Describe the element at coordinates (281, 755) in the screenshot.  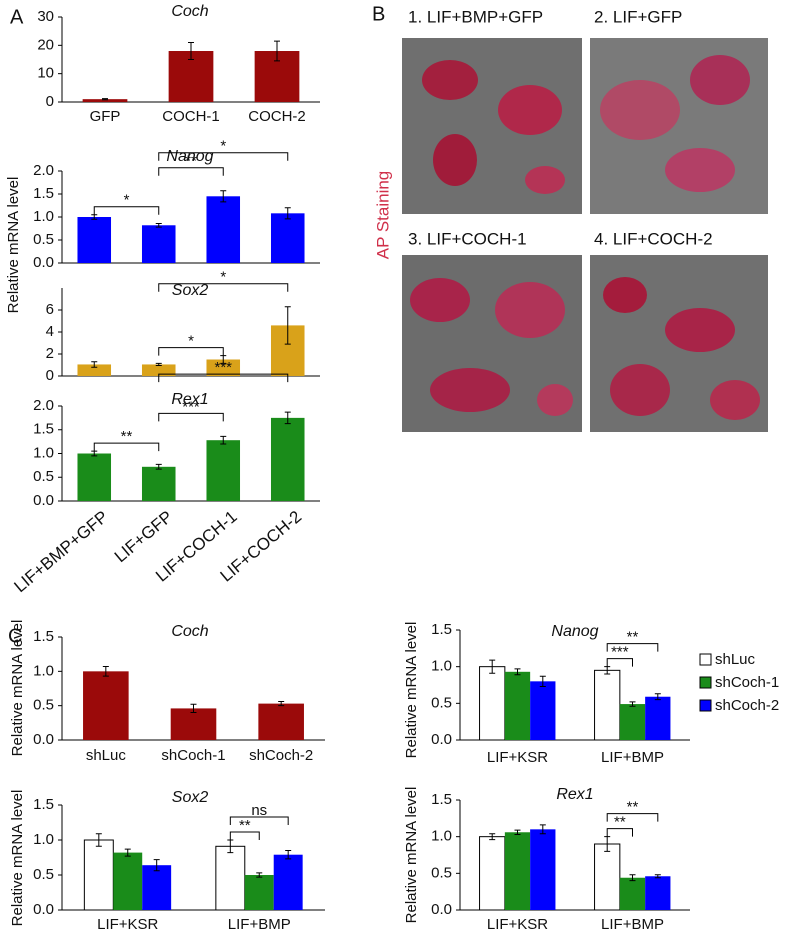
I see `x-tick-label: shCoch-2` at that location.